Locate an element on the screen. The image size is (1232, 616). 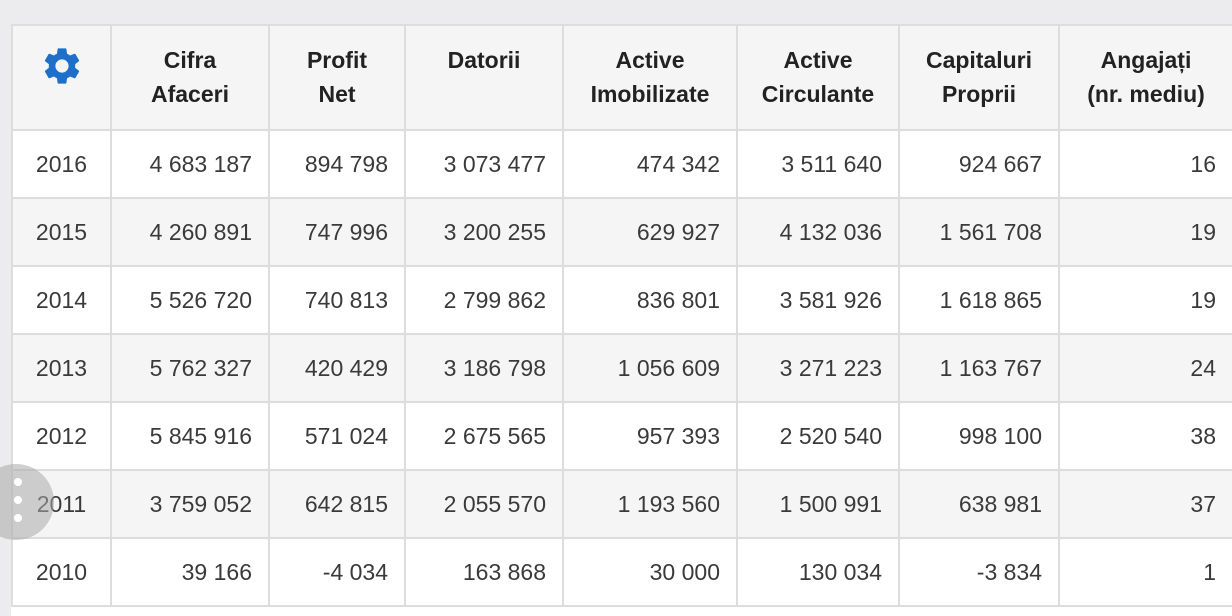
datorii-cell: 3 186 798 is located at coordinates (484, 368).